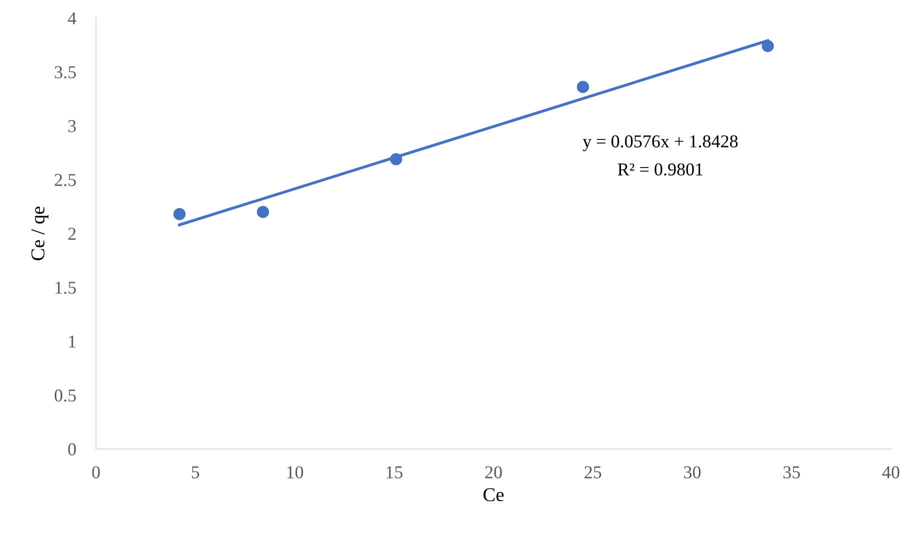 The width and height of the screenshot is (907, 533). Describe the element at coordinates (196, 472) in the screenshot. I see `x-tick-label: 5` at that location.